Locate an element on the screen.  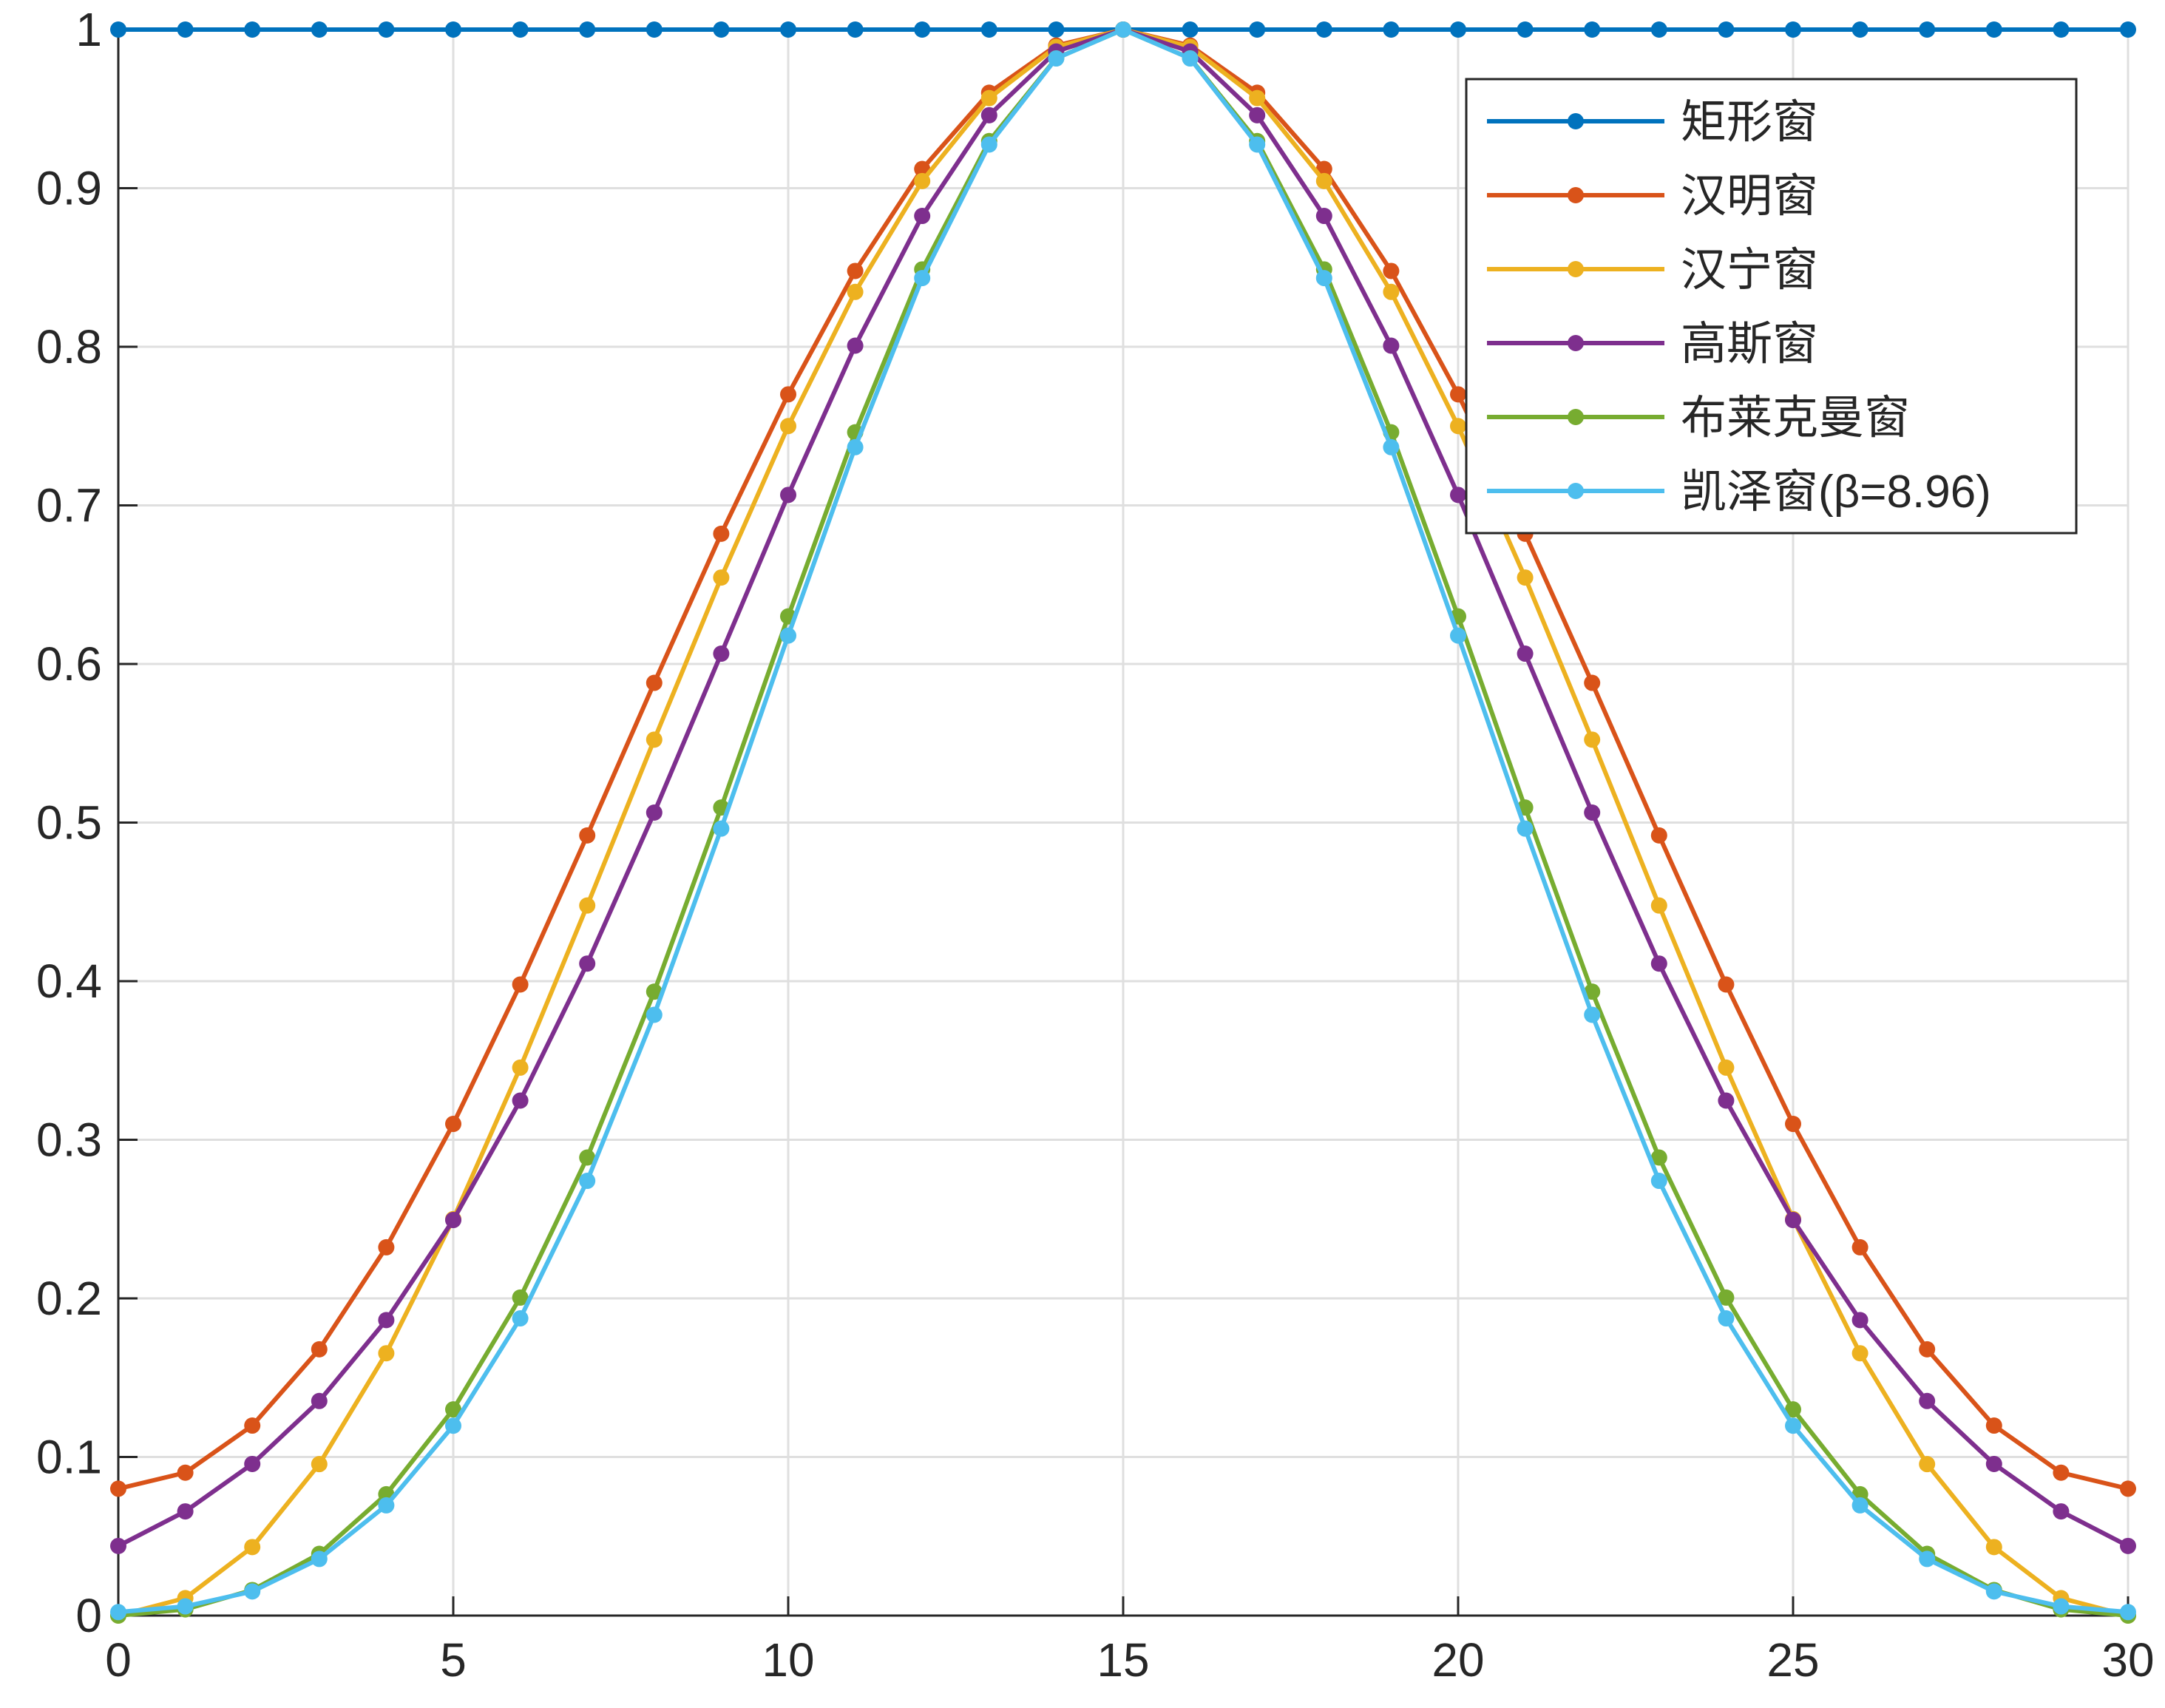
x-tick-label: 10 is located at coordinates (788, 1660).